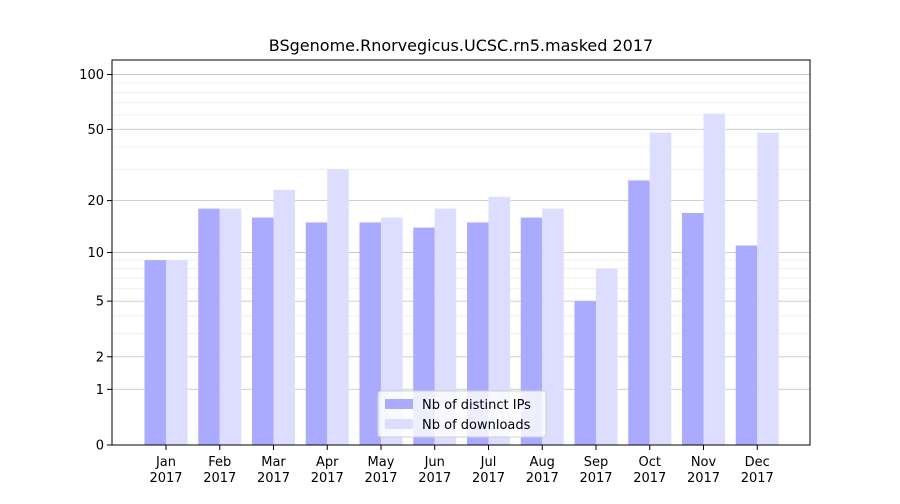 Image resolution: width=900 pixels, height=504 pixels. Describe the element at coordinates (100, 357) in the screenshot. I see `y-tick-label: 2` at that location.